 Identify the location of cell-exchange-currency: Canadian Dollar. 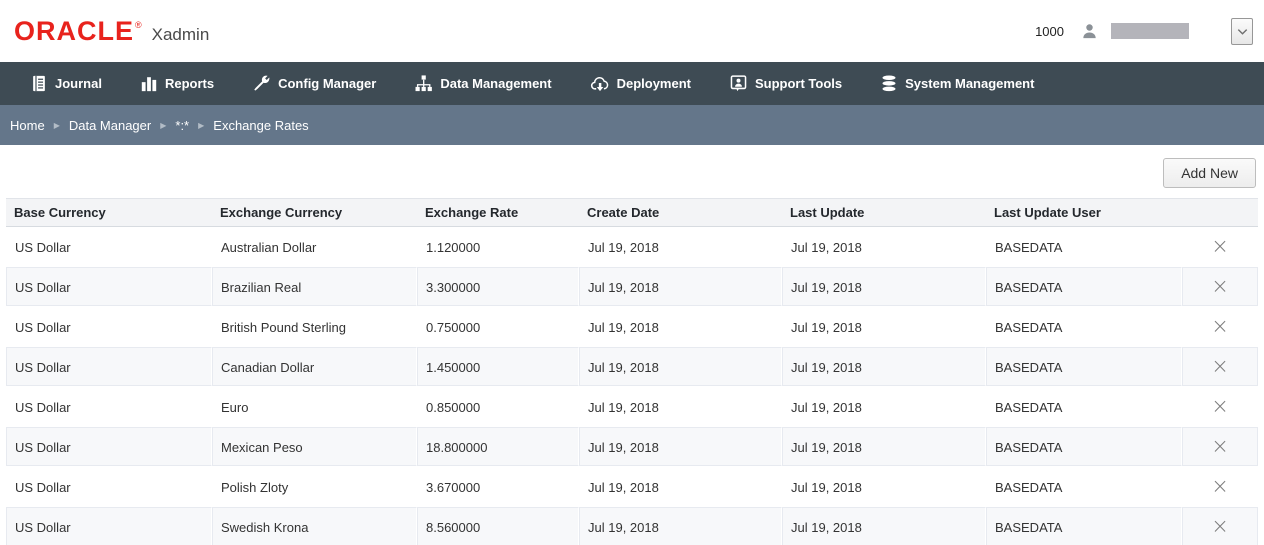
(314, 366).